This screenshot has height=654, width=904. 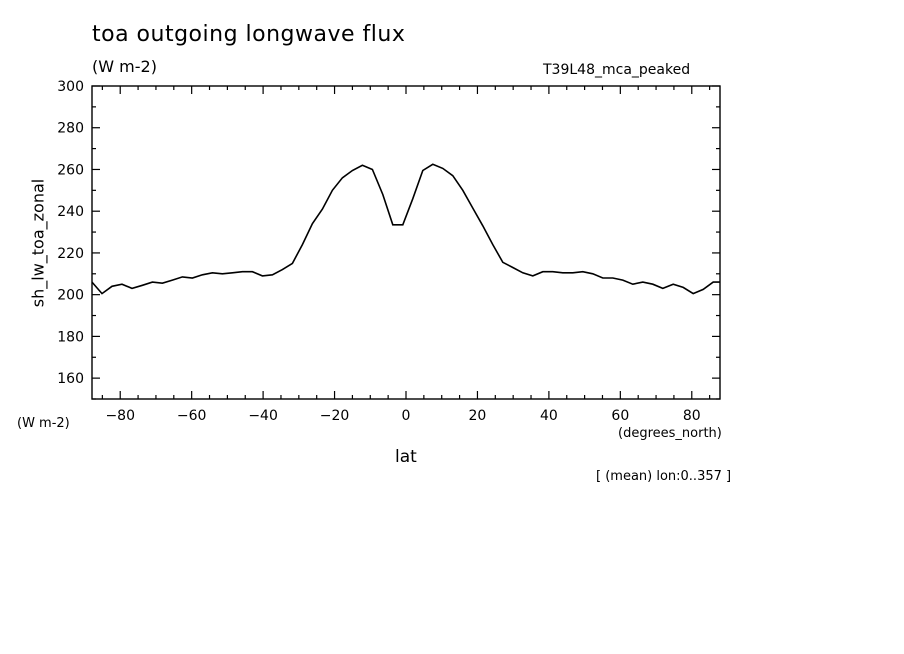 I want to click on y-axis-label: sh_lw_toa_zonal, so click(x=38, y=243).